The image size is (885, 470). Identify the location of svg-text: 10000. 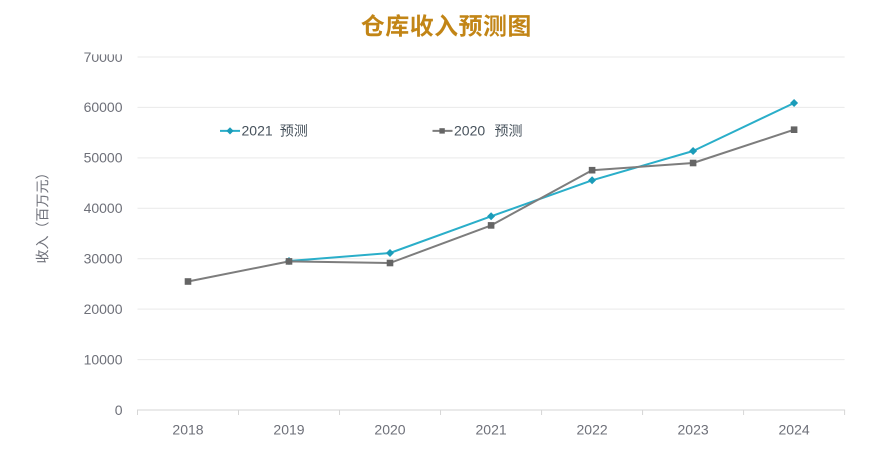
(103, 359).